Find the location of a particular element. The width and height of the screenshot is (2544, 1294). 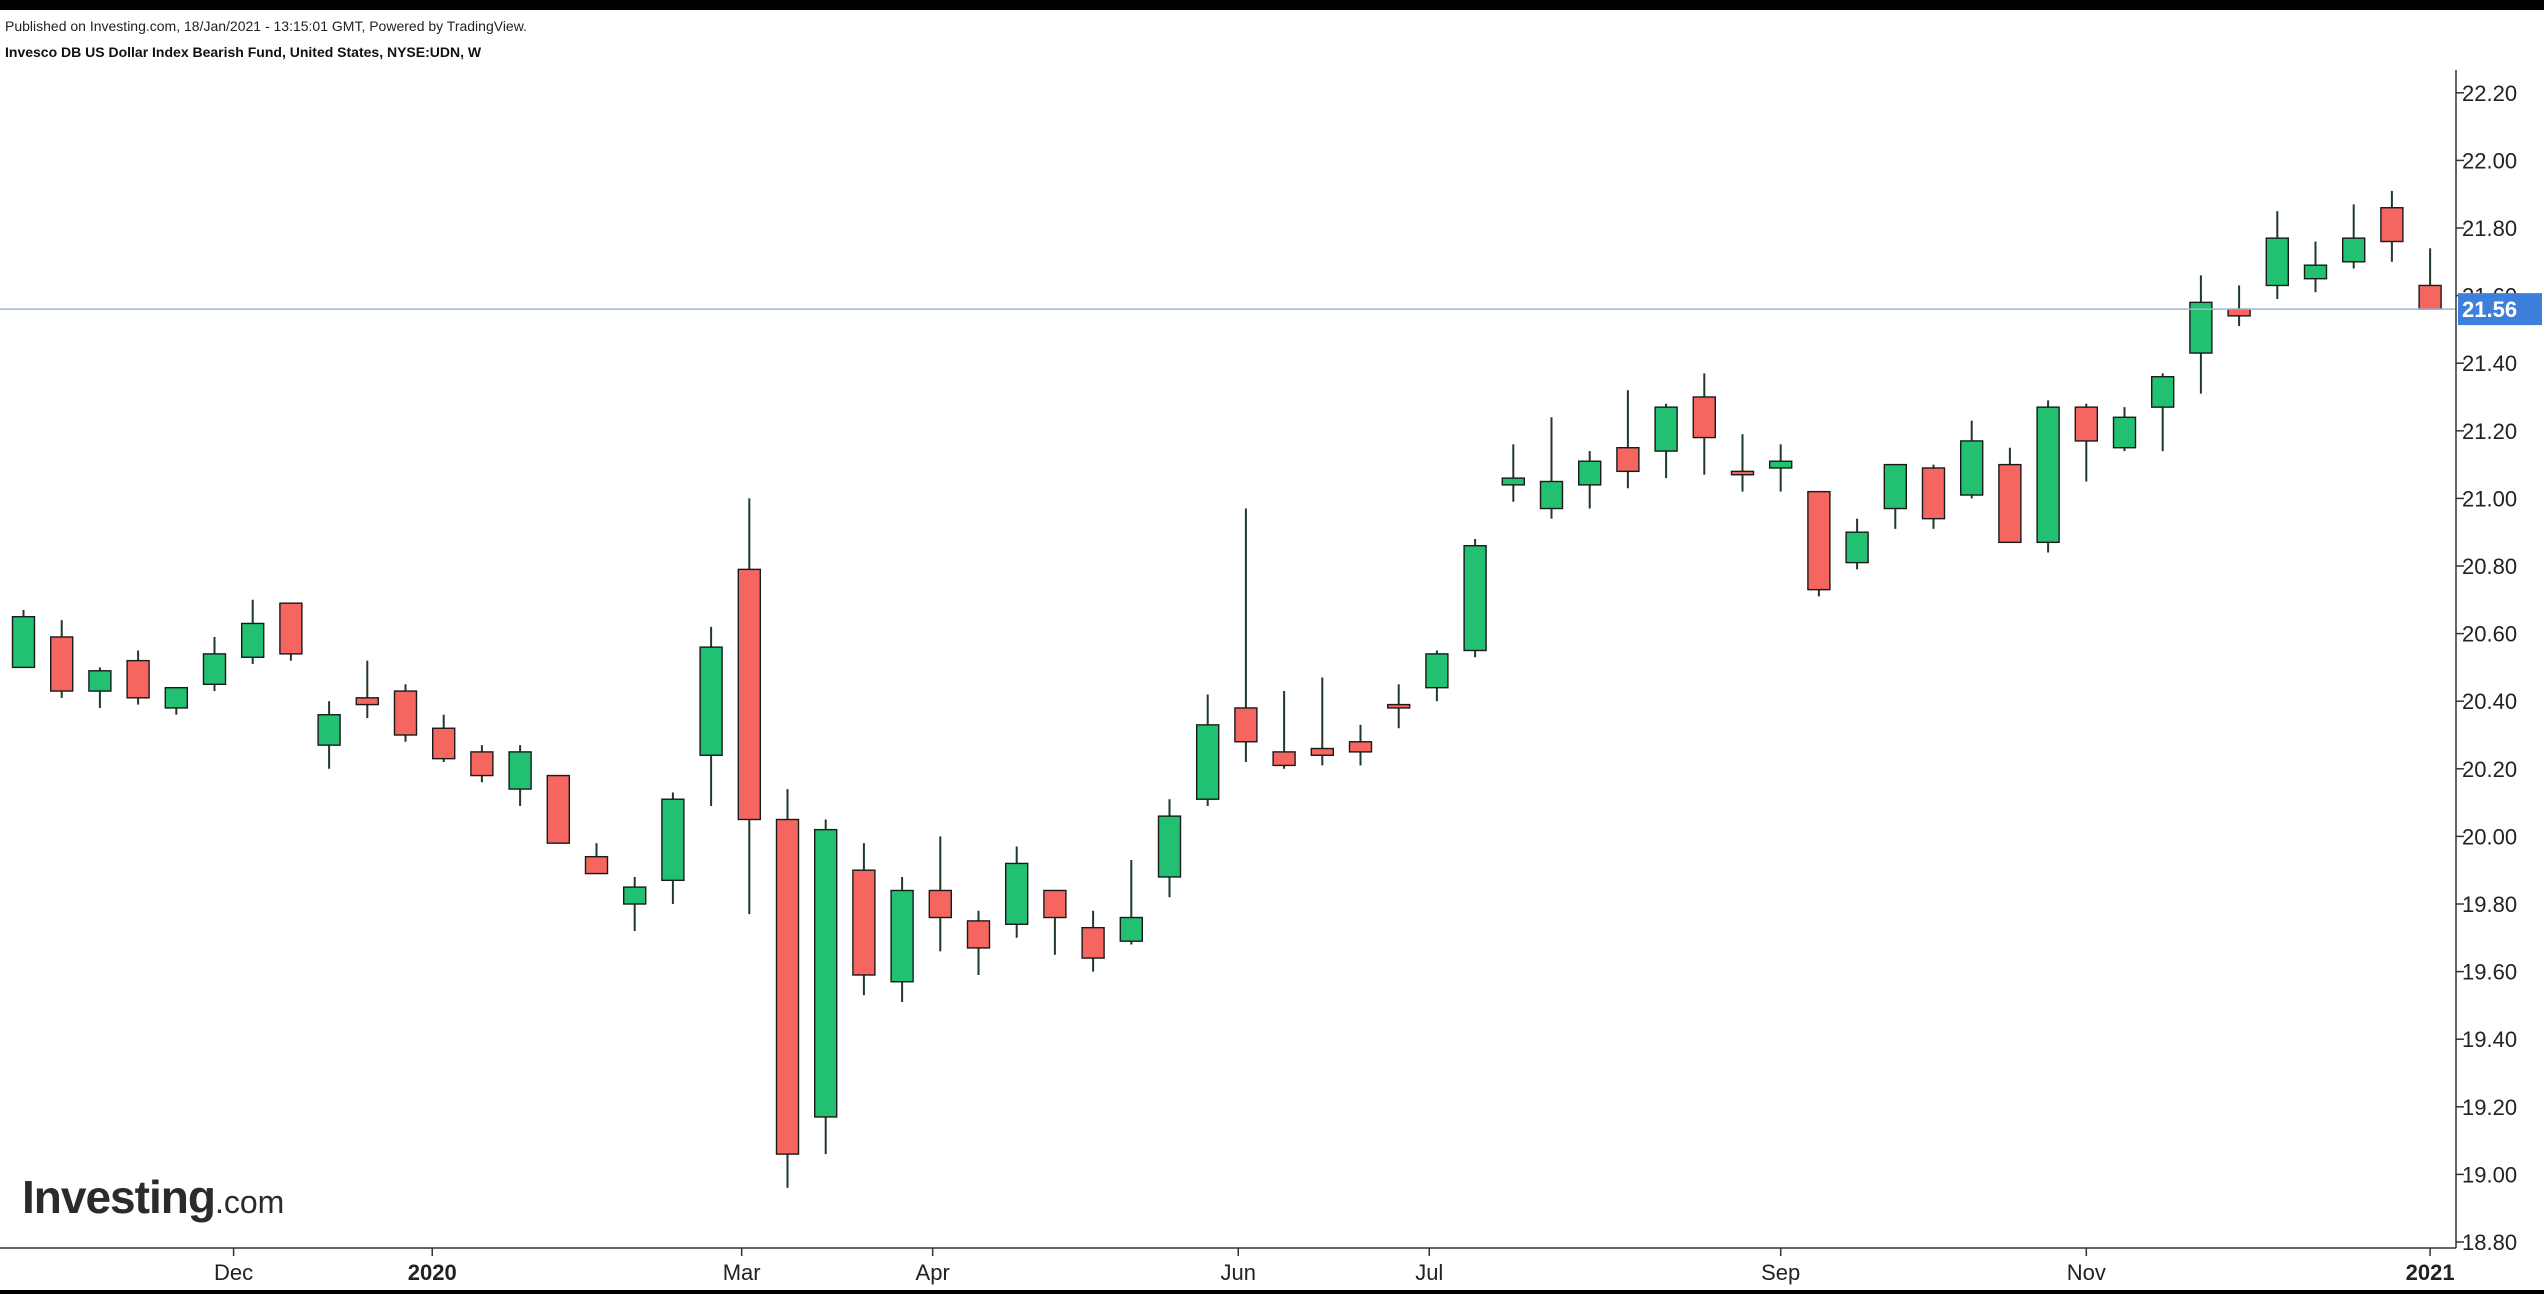

x-tick-label: 2020 is located at coordinates (432, 1272).